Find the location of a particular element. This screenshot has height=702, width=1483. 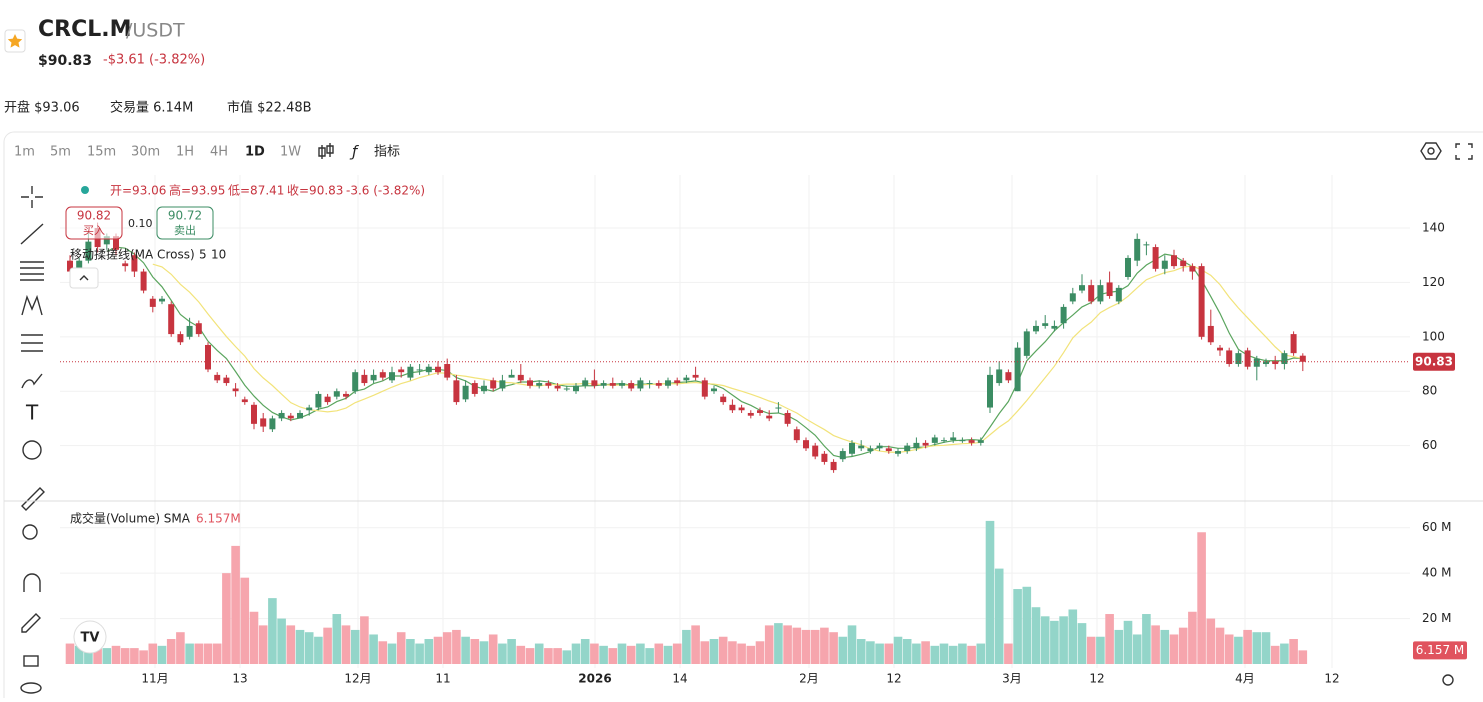

magnet-tool is located at coordinates (32, 582).